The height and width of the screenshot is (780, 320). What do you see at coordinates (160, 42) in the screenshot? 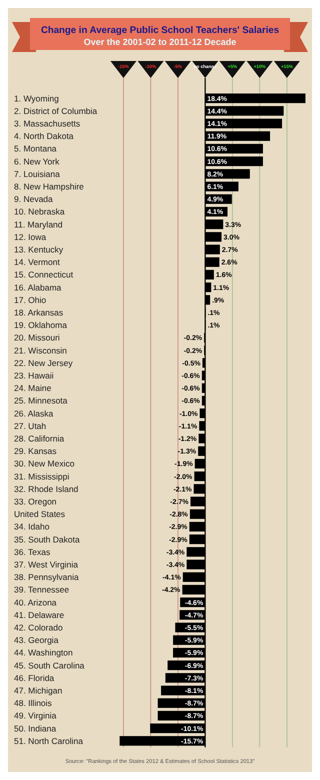
I see `chart-subtitle: Over the 2001-02 to 2011-12 Decade` at bounding box center [160, 42].